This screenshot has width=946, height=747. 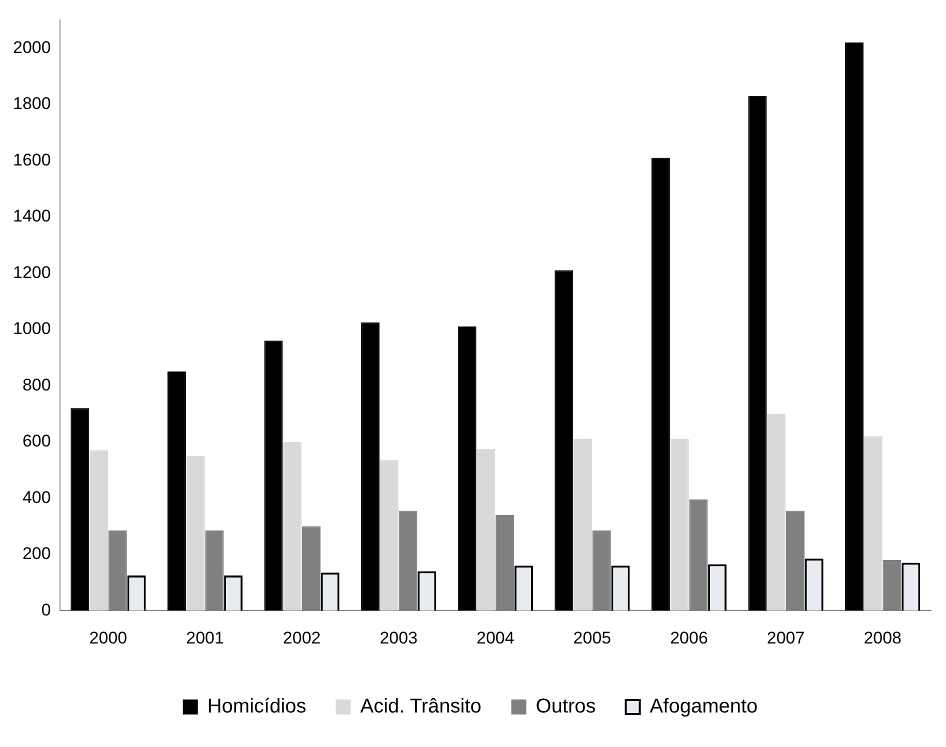 What do you see at coordinates (205, 638) in the screenshot?
I see `x-tick-label: 2001` at bounding box center [205, 638].